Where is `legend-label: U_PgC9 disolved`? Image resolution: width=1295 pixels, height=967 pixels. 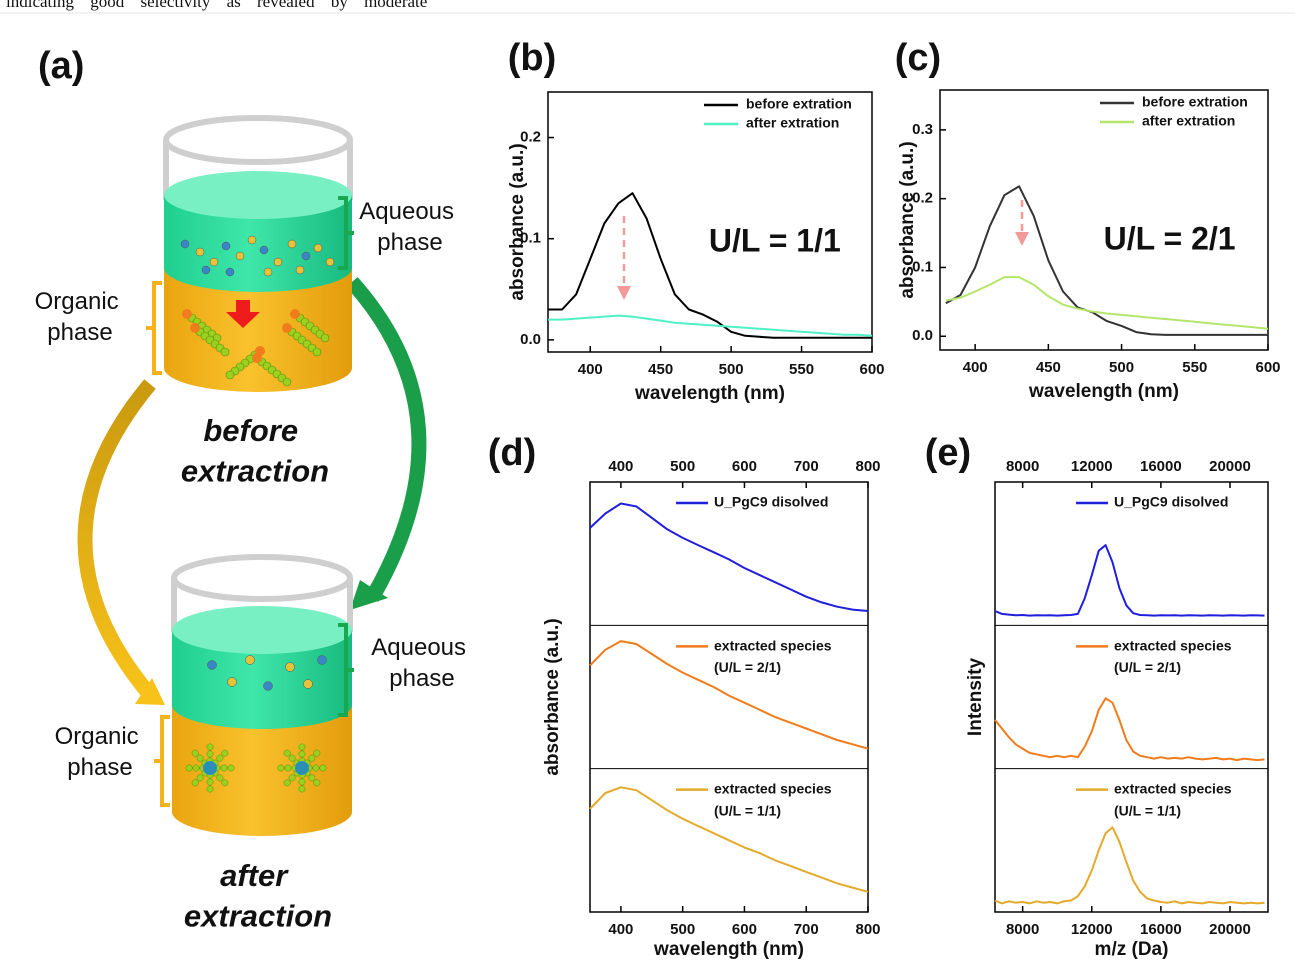 legend-label: U_PgC9 disolved is located at coordinates (771, 502).